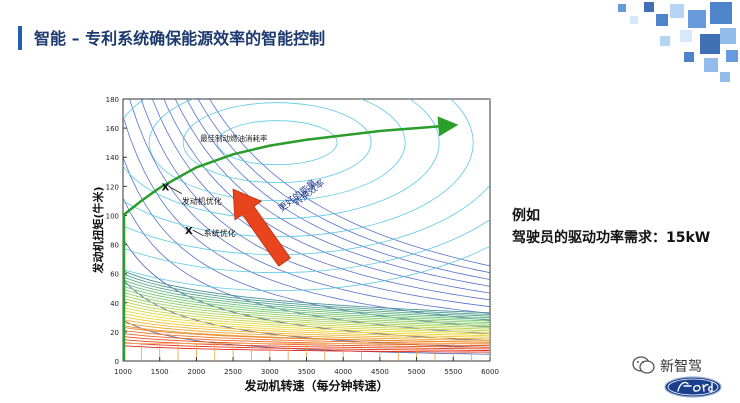  What do you see at coordinates (98, 230) in the screenshot?
I see `y-axis-label: 发动机扭矩(牛米)` at bounding box center [98, 230].